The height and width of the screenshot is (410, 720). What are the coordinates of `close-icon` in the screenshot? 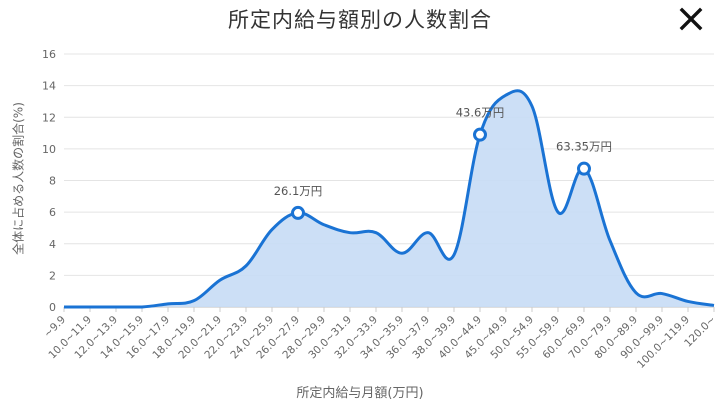 It's located at (691, 19).